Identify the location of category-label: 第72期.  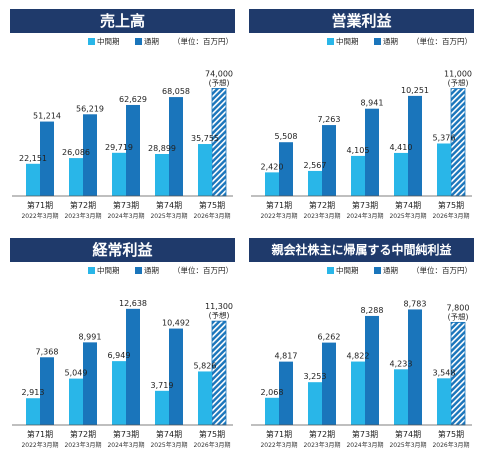
(83, 434).